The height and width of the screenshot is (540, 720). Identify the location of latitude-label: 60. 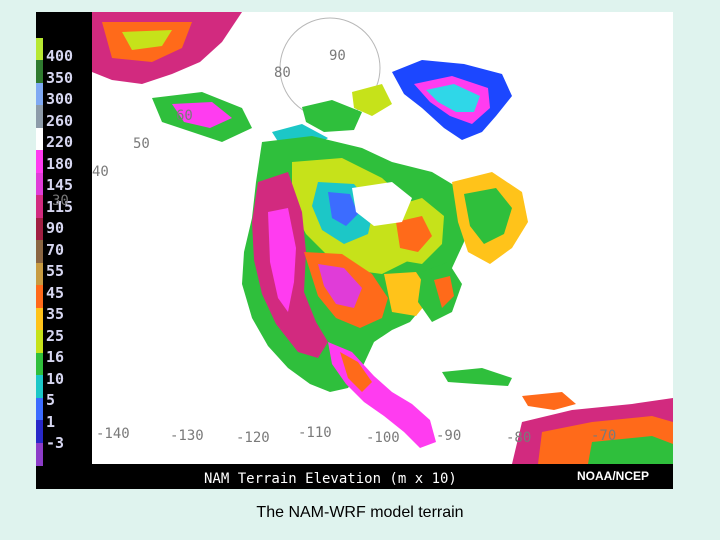
(184, 116).